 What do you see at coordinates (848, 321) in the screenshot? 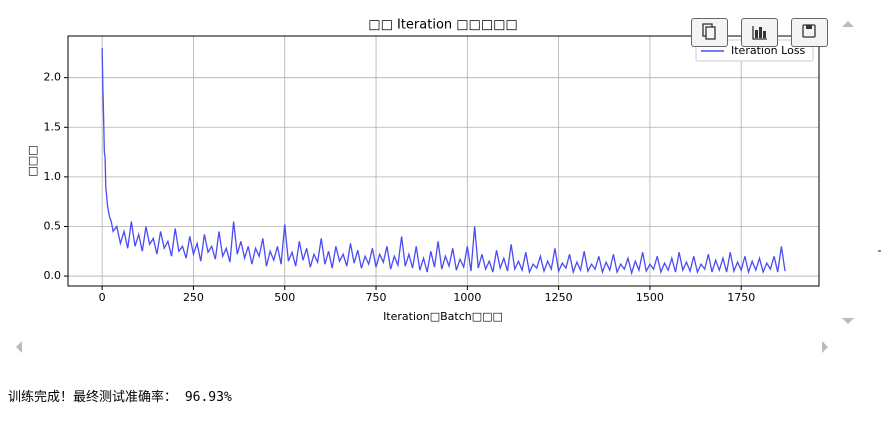
I see `scroll-down` at bounding box center [848, 321].